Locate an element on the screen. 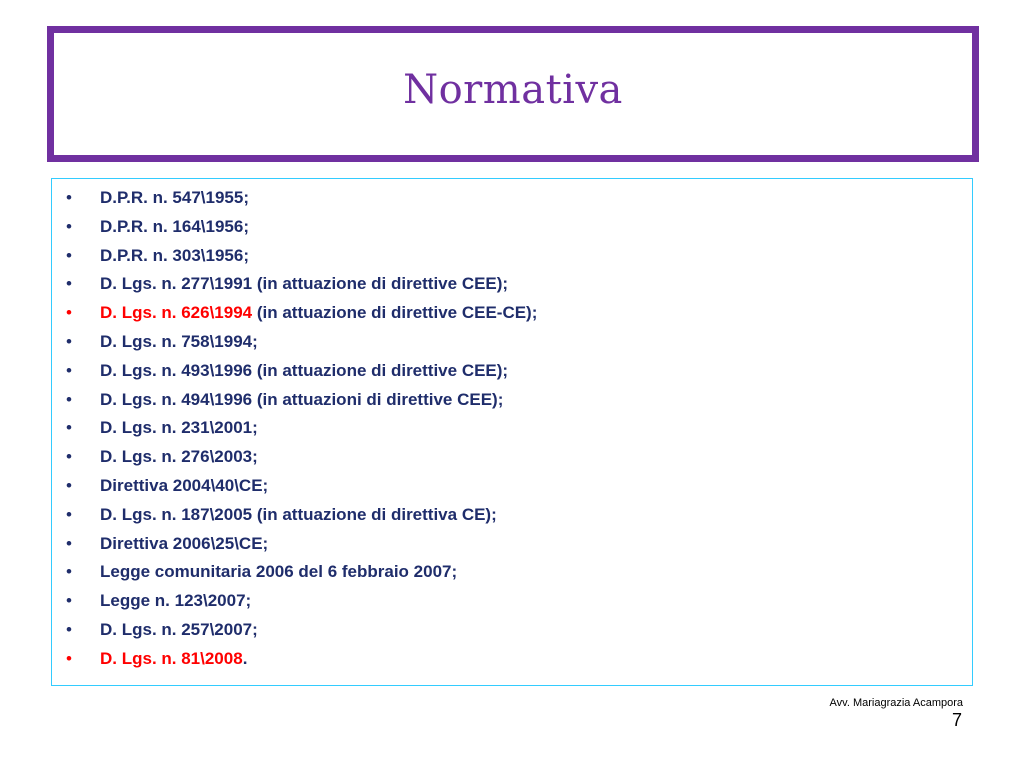 This screenshot has width=1024, height=768. list-item-text: D.P.R. n. 547\1955; is located at coordinates (174, 197).